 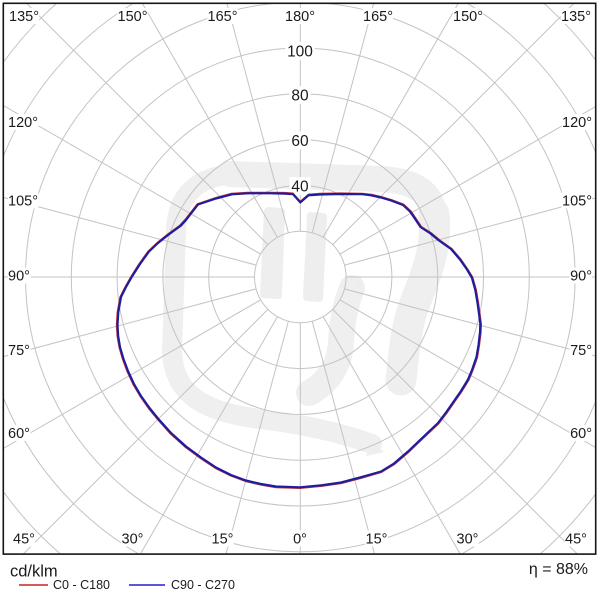 What do you see at coordinates (558, 569) in the screenshot?
I see `svg-text: η = 88%` at bounding box center [558, 569].